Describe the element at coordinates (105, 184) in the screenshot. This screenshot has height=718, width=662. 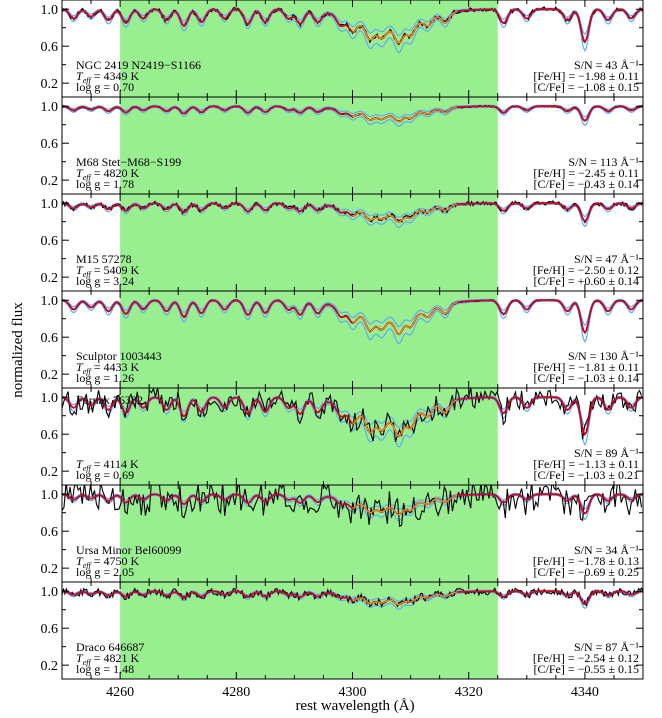
I see `panel-logg: log g = 1.78` at that location.